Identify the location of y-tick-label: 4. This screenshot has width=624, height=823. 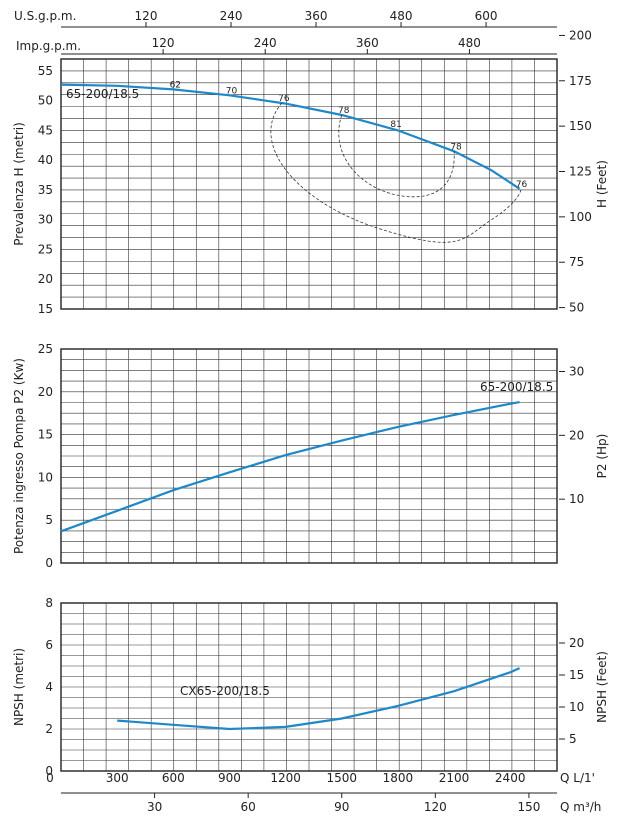
(49, 687).